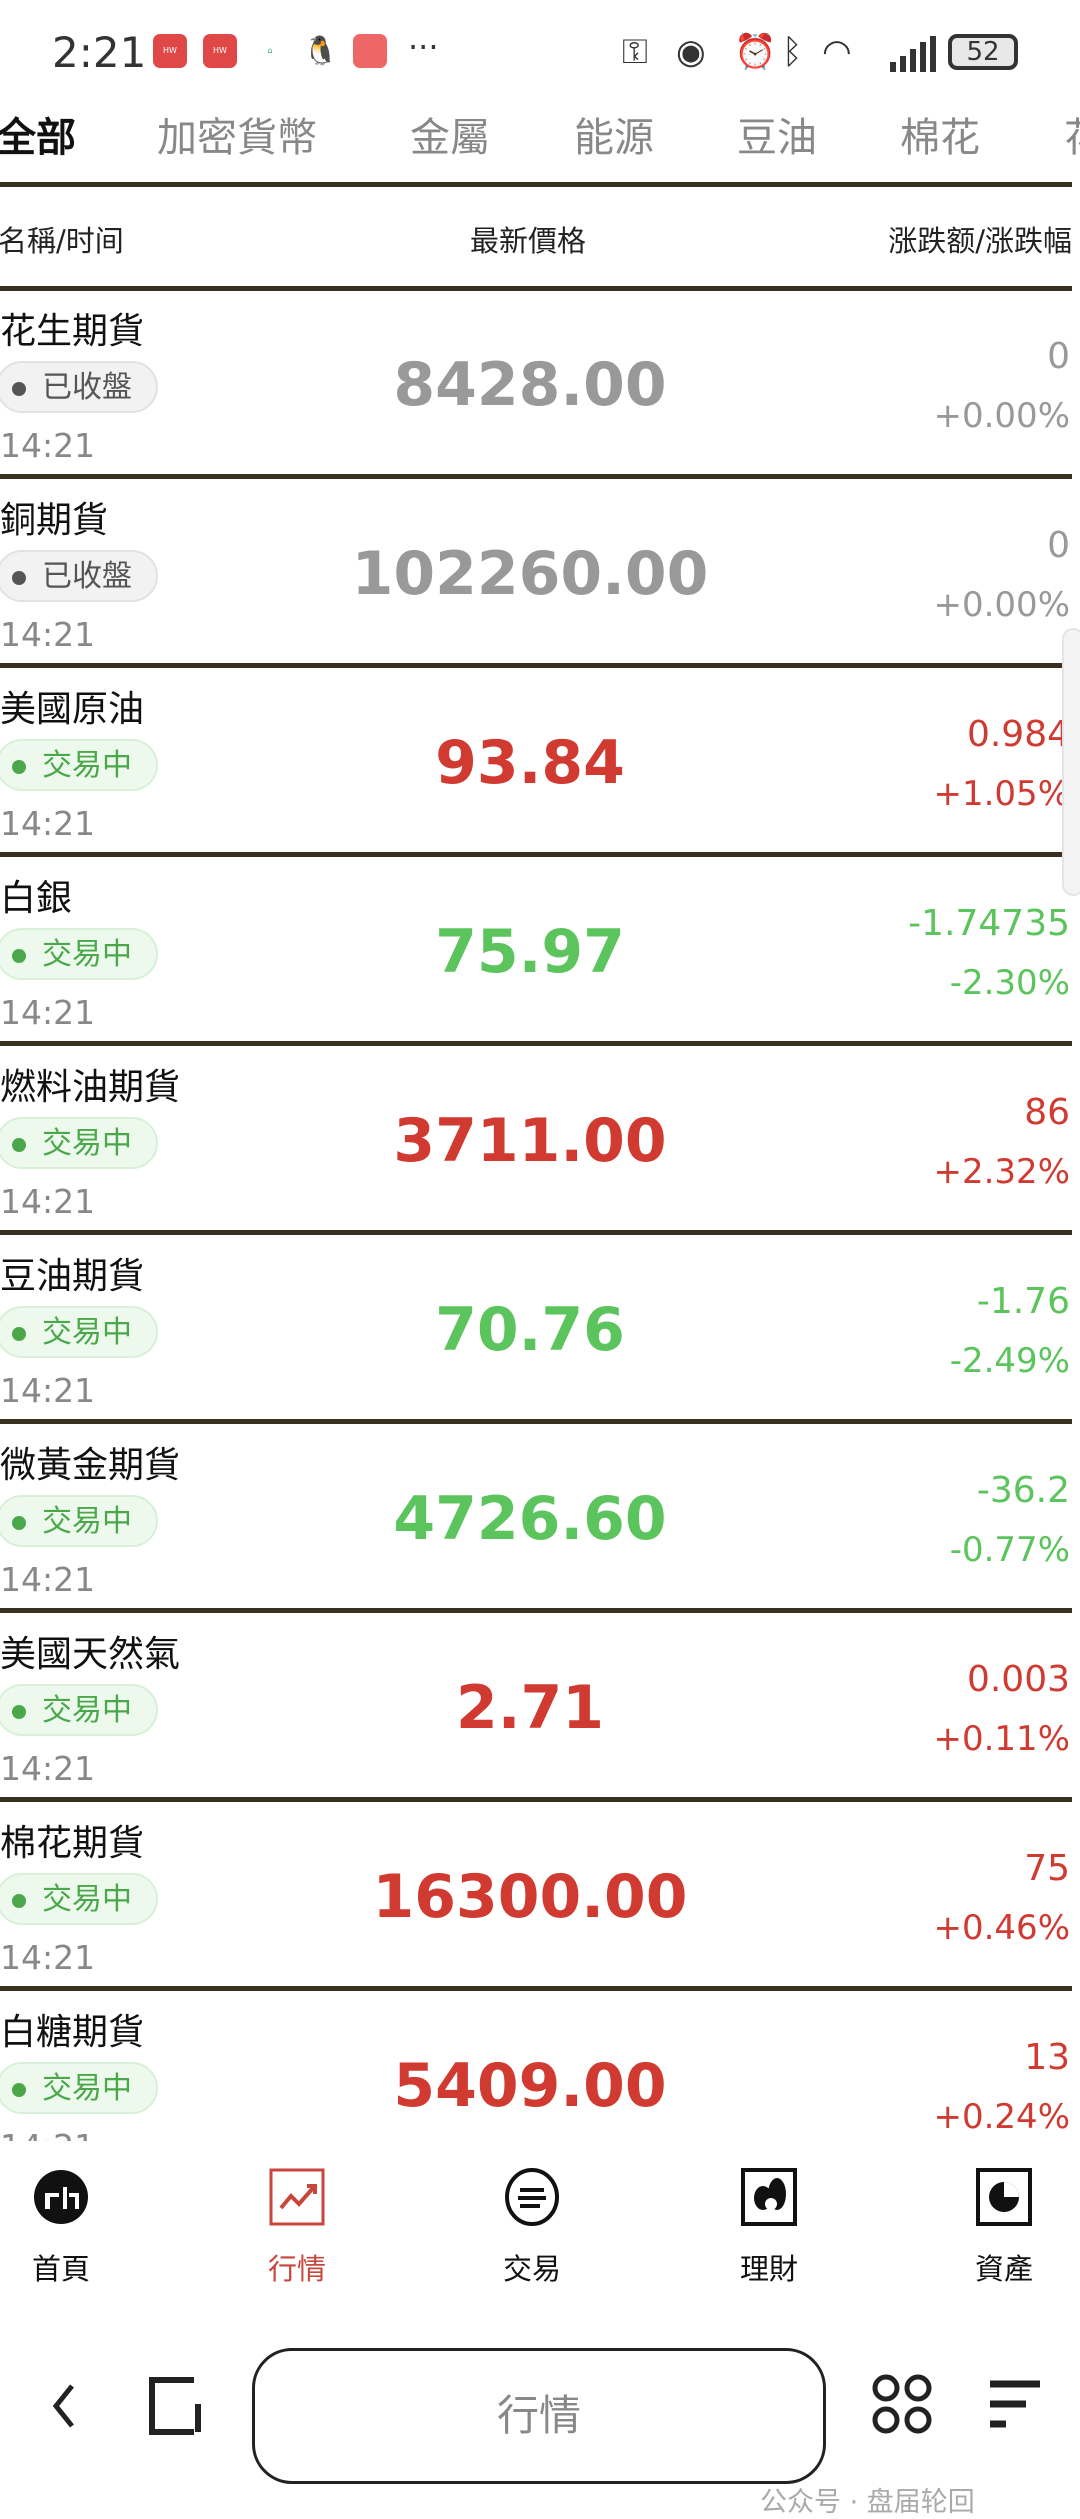 Image resolution: width=1080 pixels, height=2519 pixels. I want to click on latest-price: 2.71, so click(530, 1708).